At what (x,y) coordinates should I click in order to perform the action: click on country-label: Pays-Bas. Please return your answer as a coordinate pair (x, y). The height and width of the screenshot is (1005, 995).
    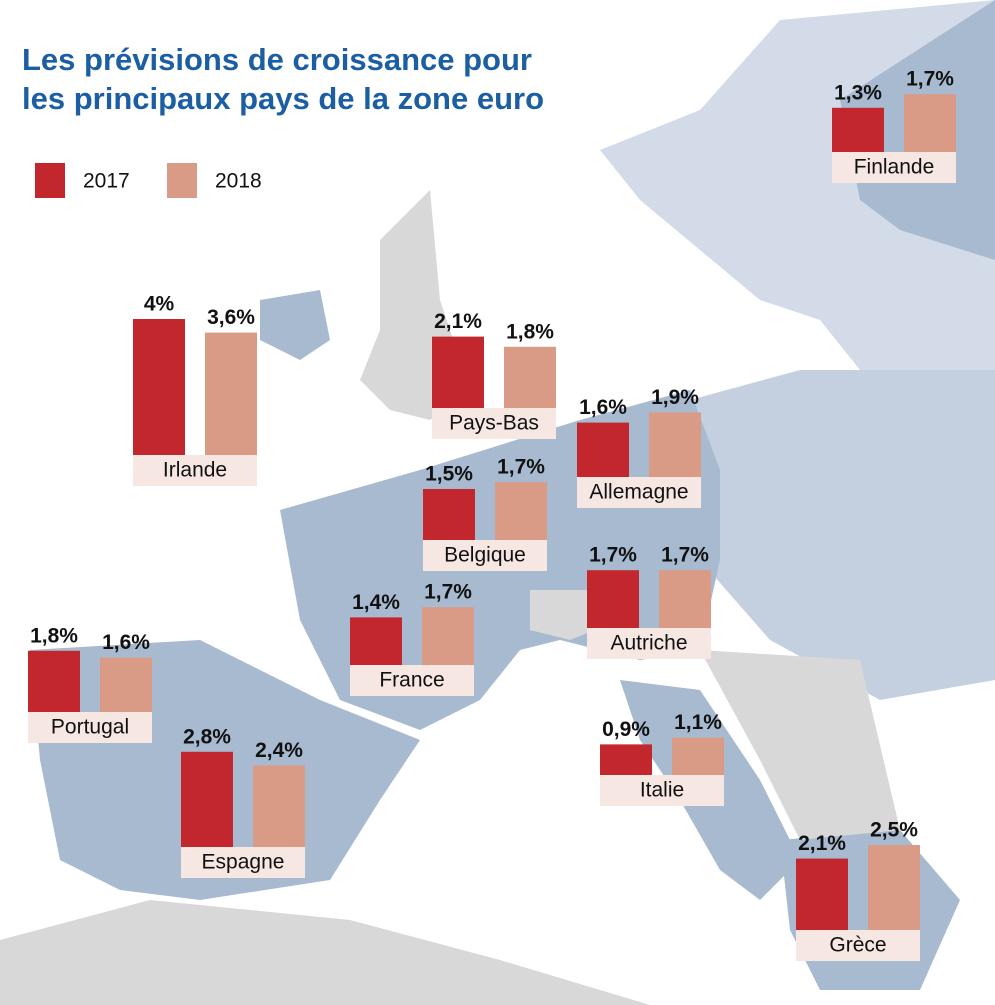
    Looking at the image, I should click on (494, 423).